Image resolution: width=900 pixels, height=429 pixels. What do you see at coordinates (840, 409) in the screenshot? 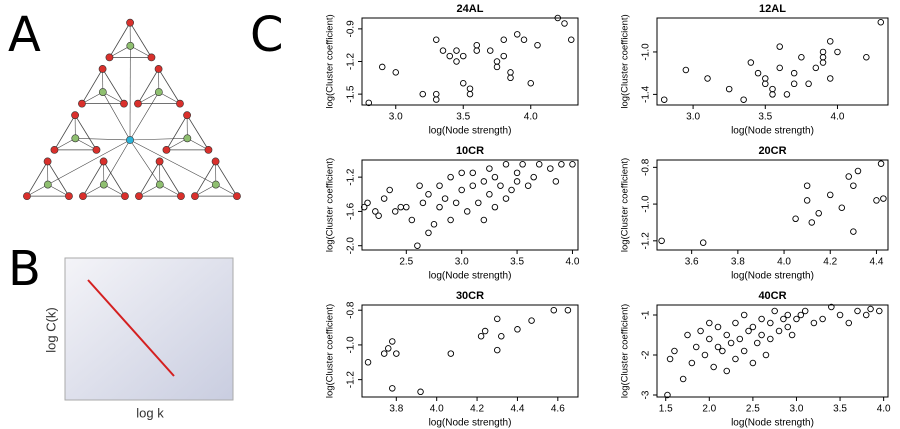
I see `x-tick-label: 3.5` at bounding box center [840, 409].